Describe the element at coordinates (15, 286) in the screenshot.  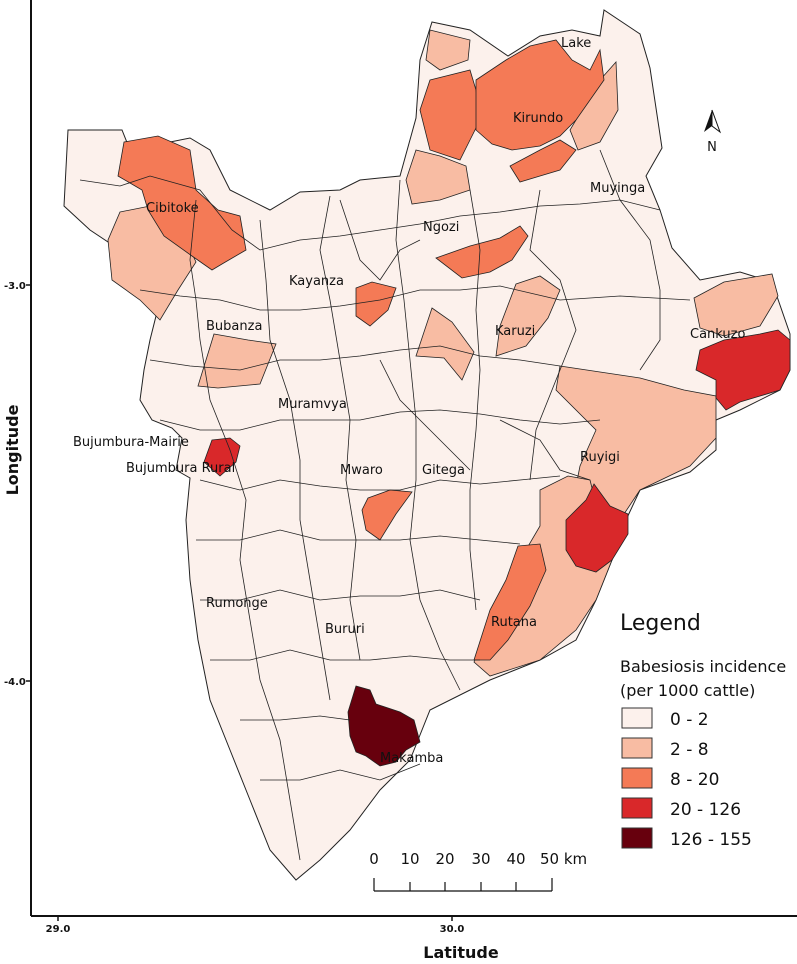
I see `y-tick-label: -3.0` at that location.